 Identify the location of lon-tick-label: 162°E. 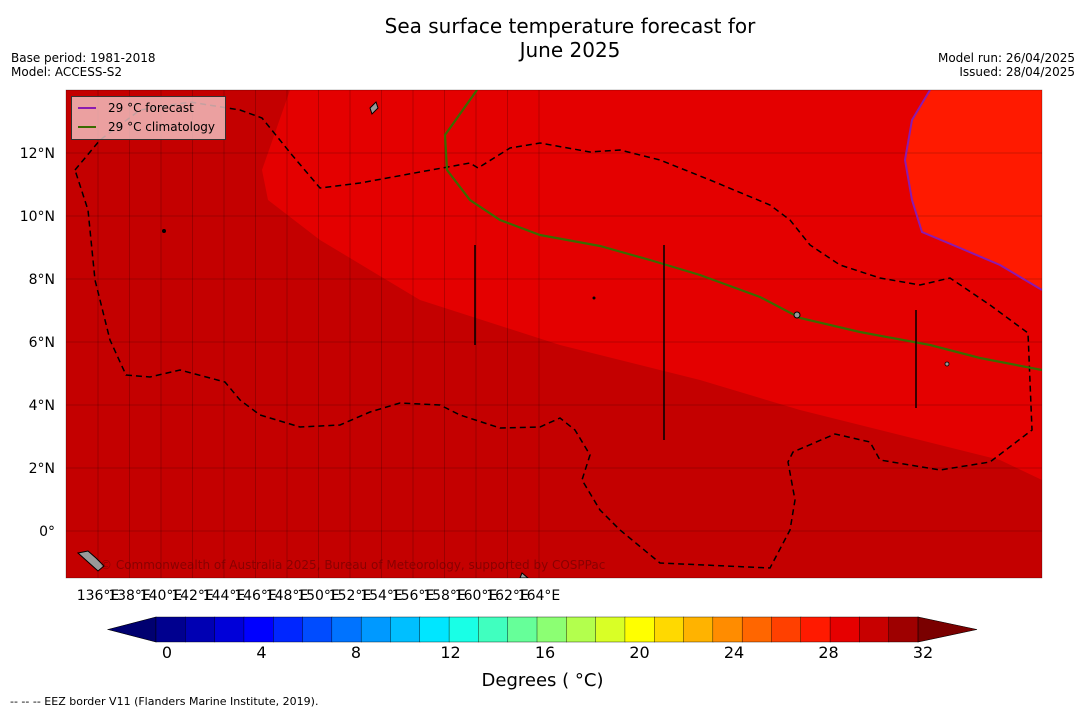
(507, 596).